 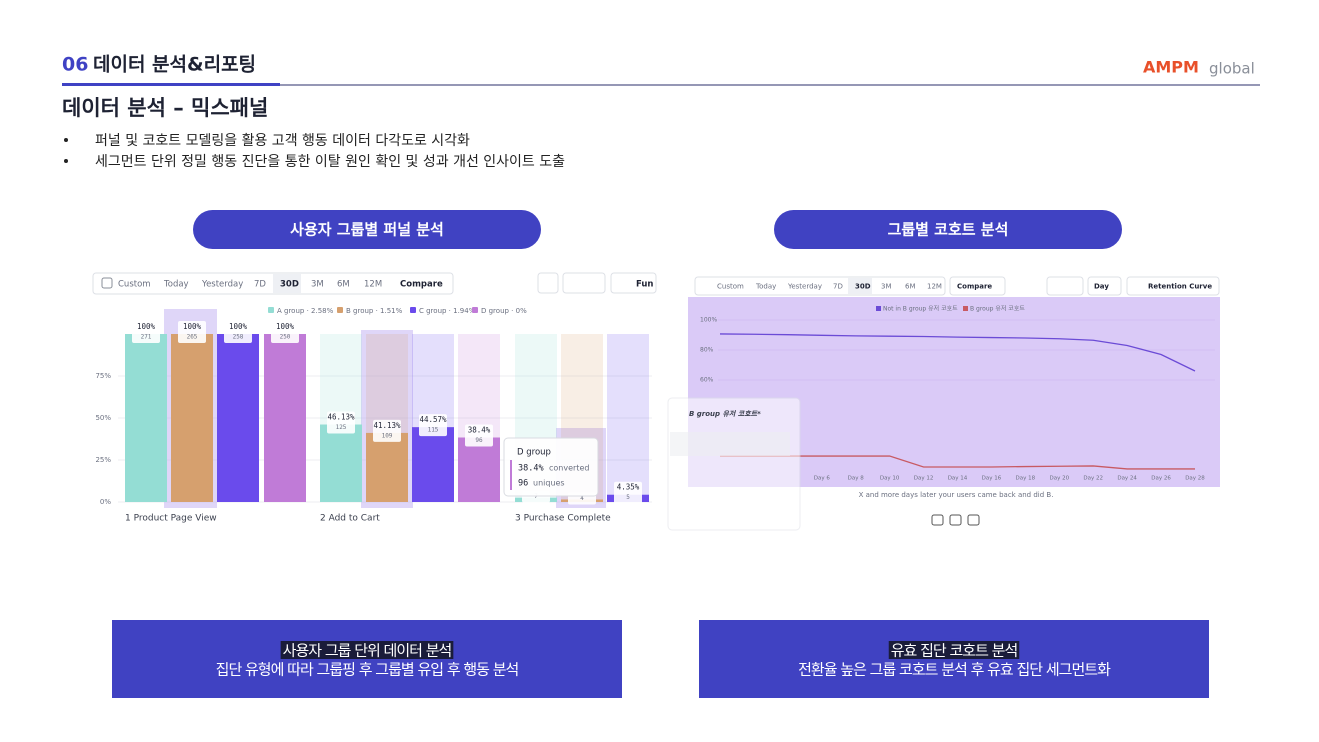 I want to click on logo-suffix: global, so click(x=1232, y=69).